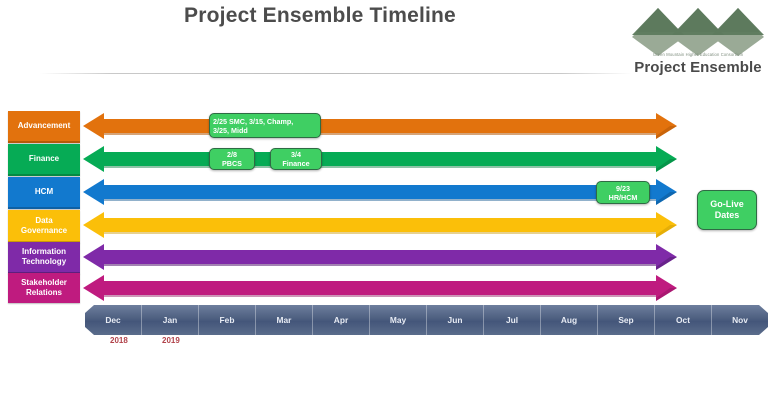 The image size is (768, 403). What do you see at coordinates (320, 15) in the screenshot?
I see `page-title: Project Ensemble Timeline` at bounding box center [320, 15].